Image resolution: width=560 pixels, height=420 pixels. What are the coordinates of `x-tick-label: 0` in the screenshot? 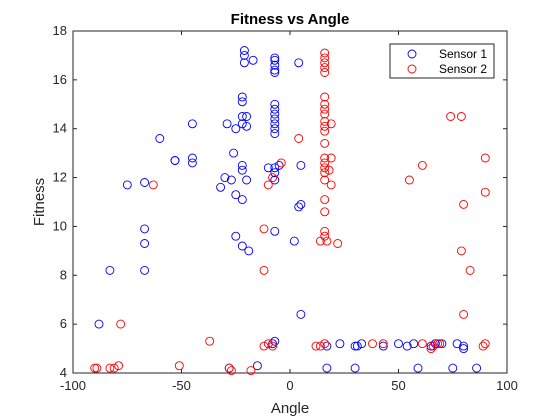 It's located at (289, 385).